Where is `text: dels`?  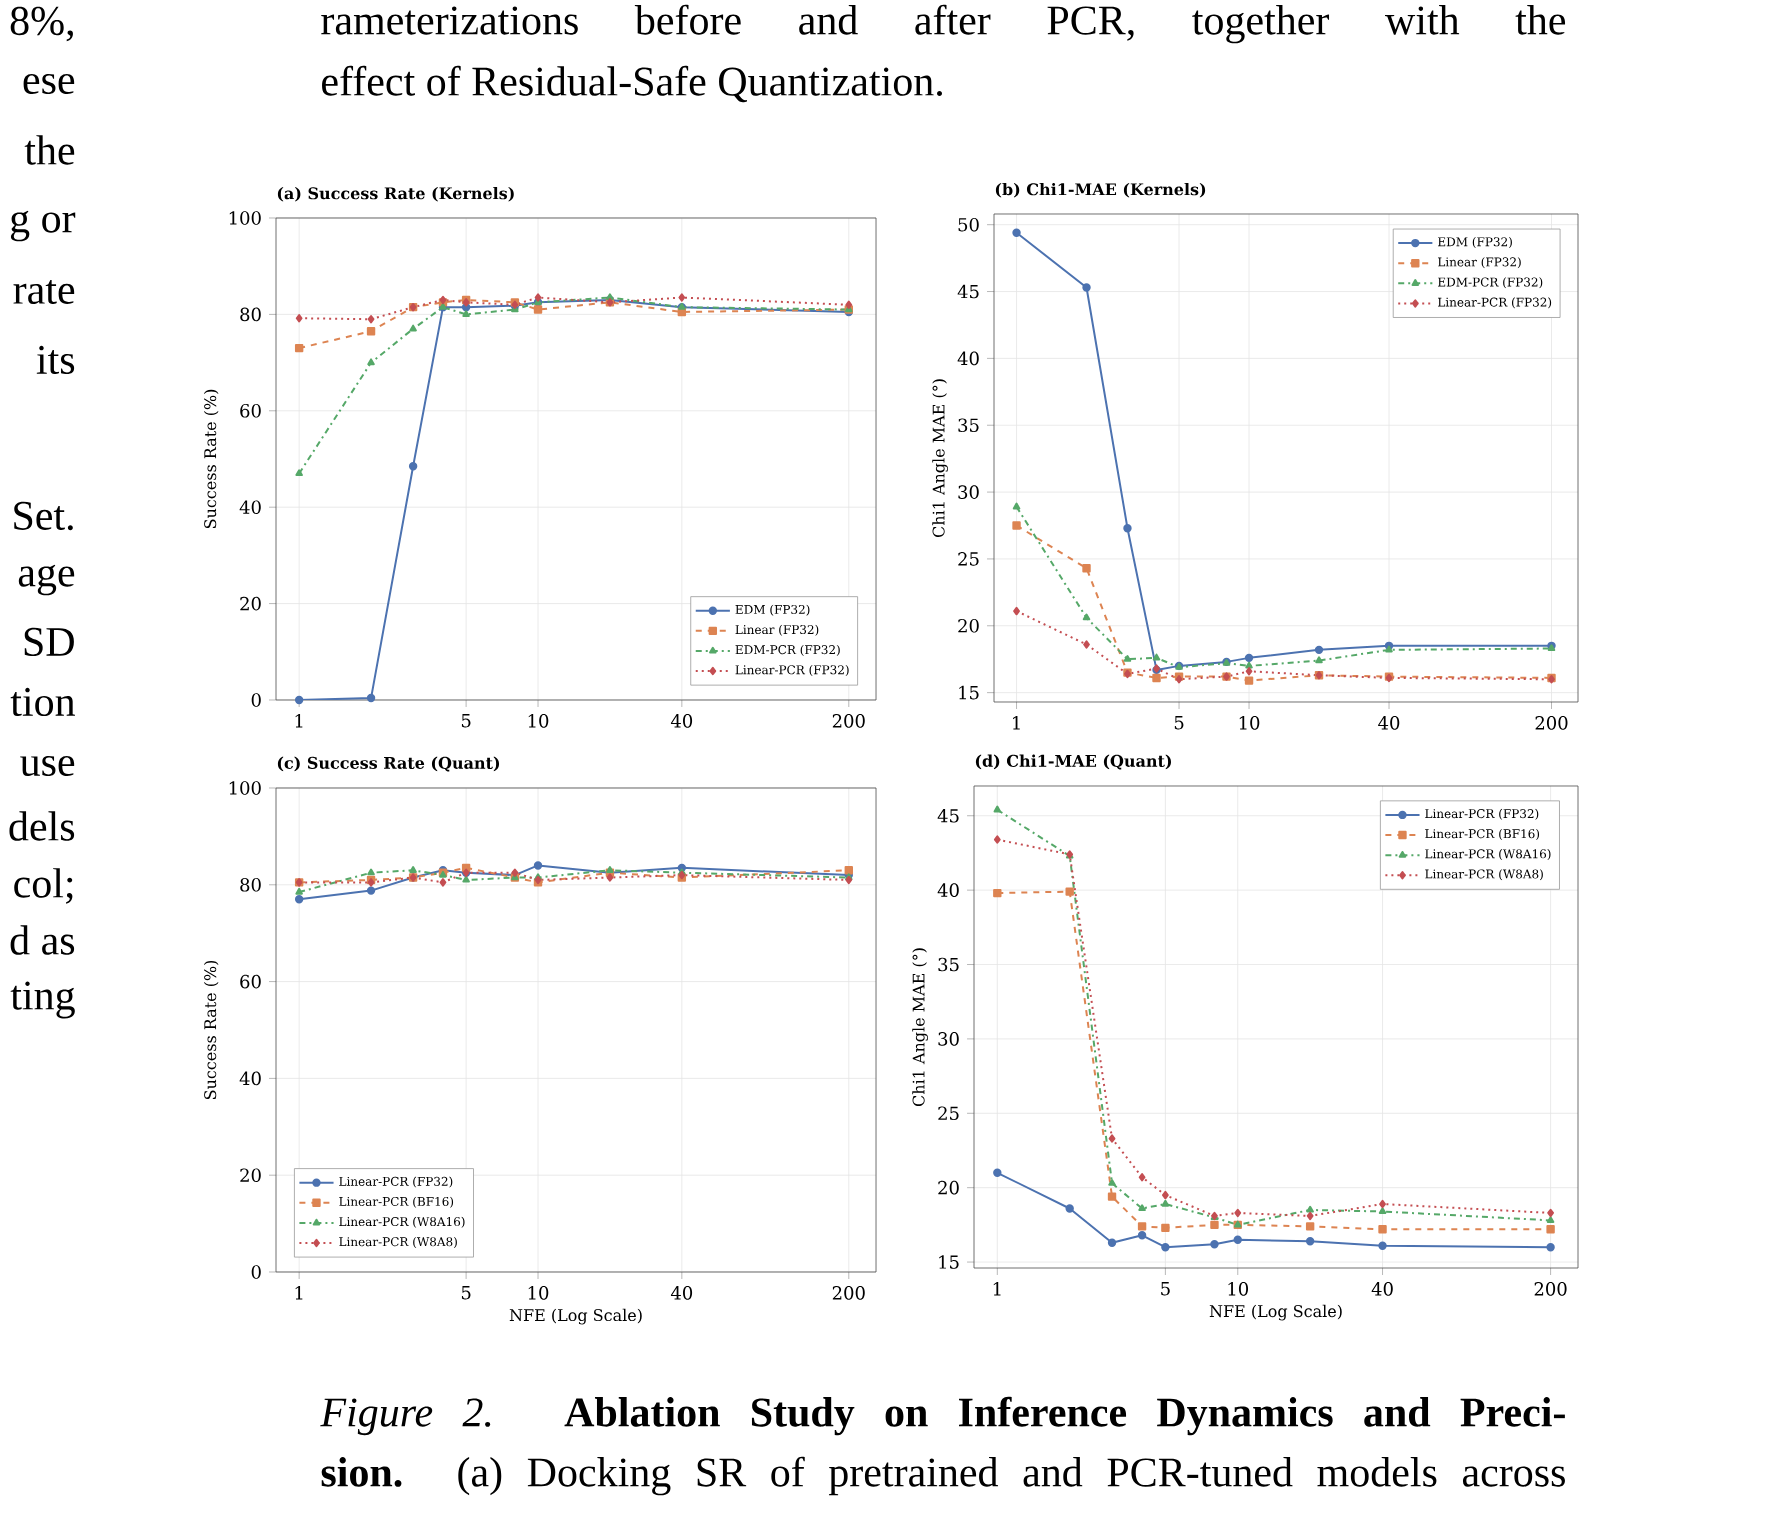 text: dels is located at coordinates (42, 826).